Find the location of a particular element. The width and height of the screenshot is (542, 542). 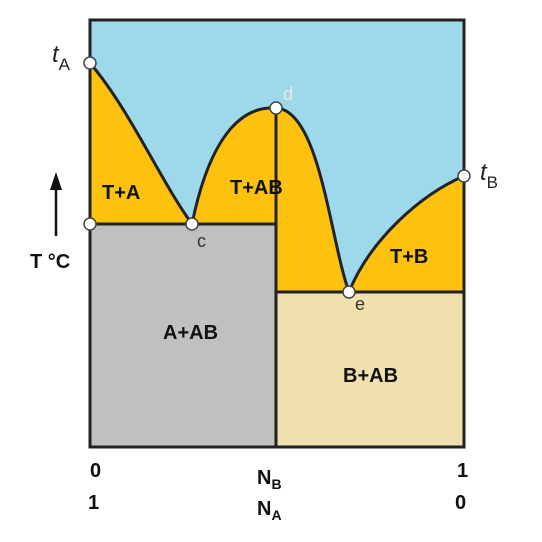

region-label: A+AB is located at coordinates (190, 333).